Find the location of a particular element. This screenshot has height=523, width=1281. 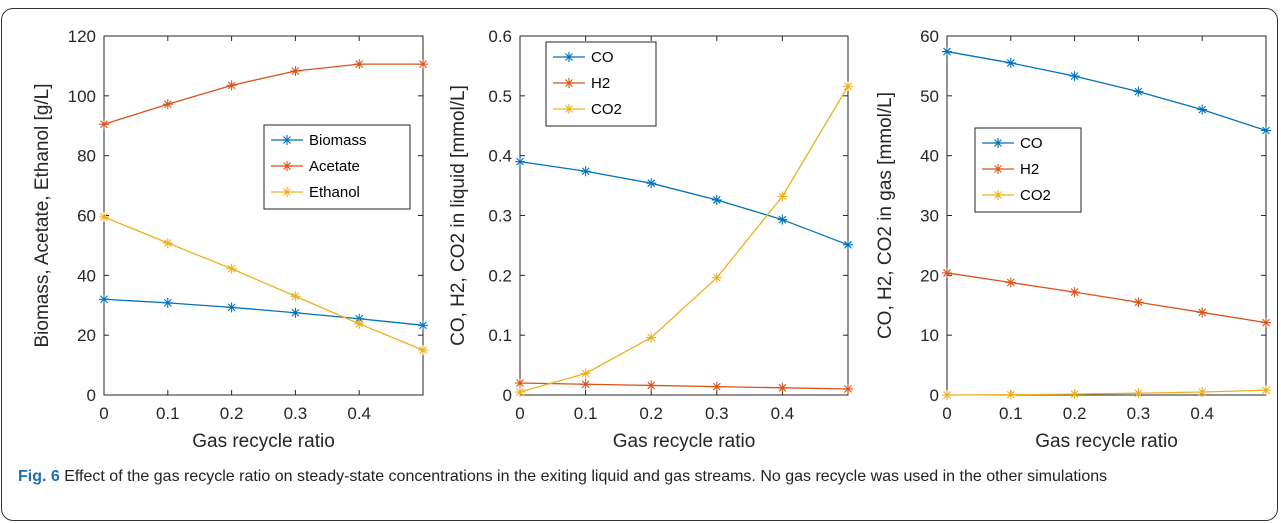

y-tick-label: 0.3 is located at coordinates (500, 216).